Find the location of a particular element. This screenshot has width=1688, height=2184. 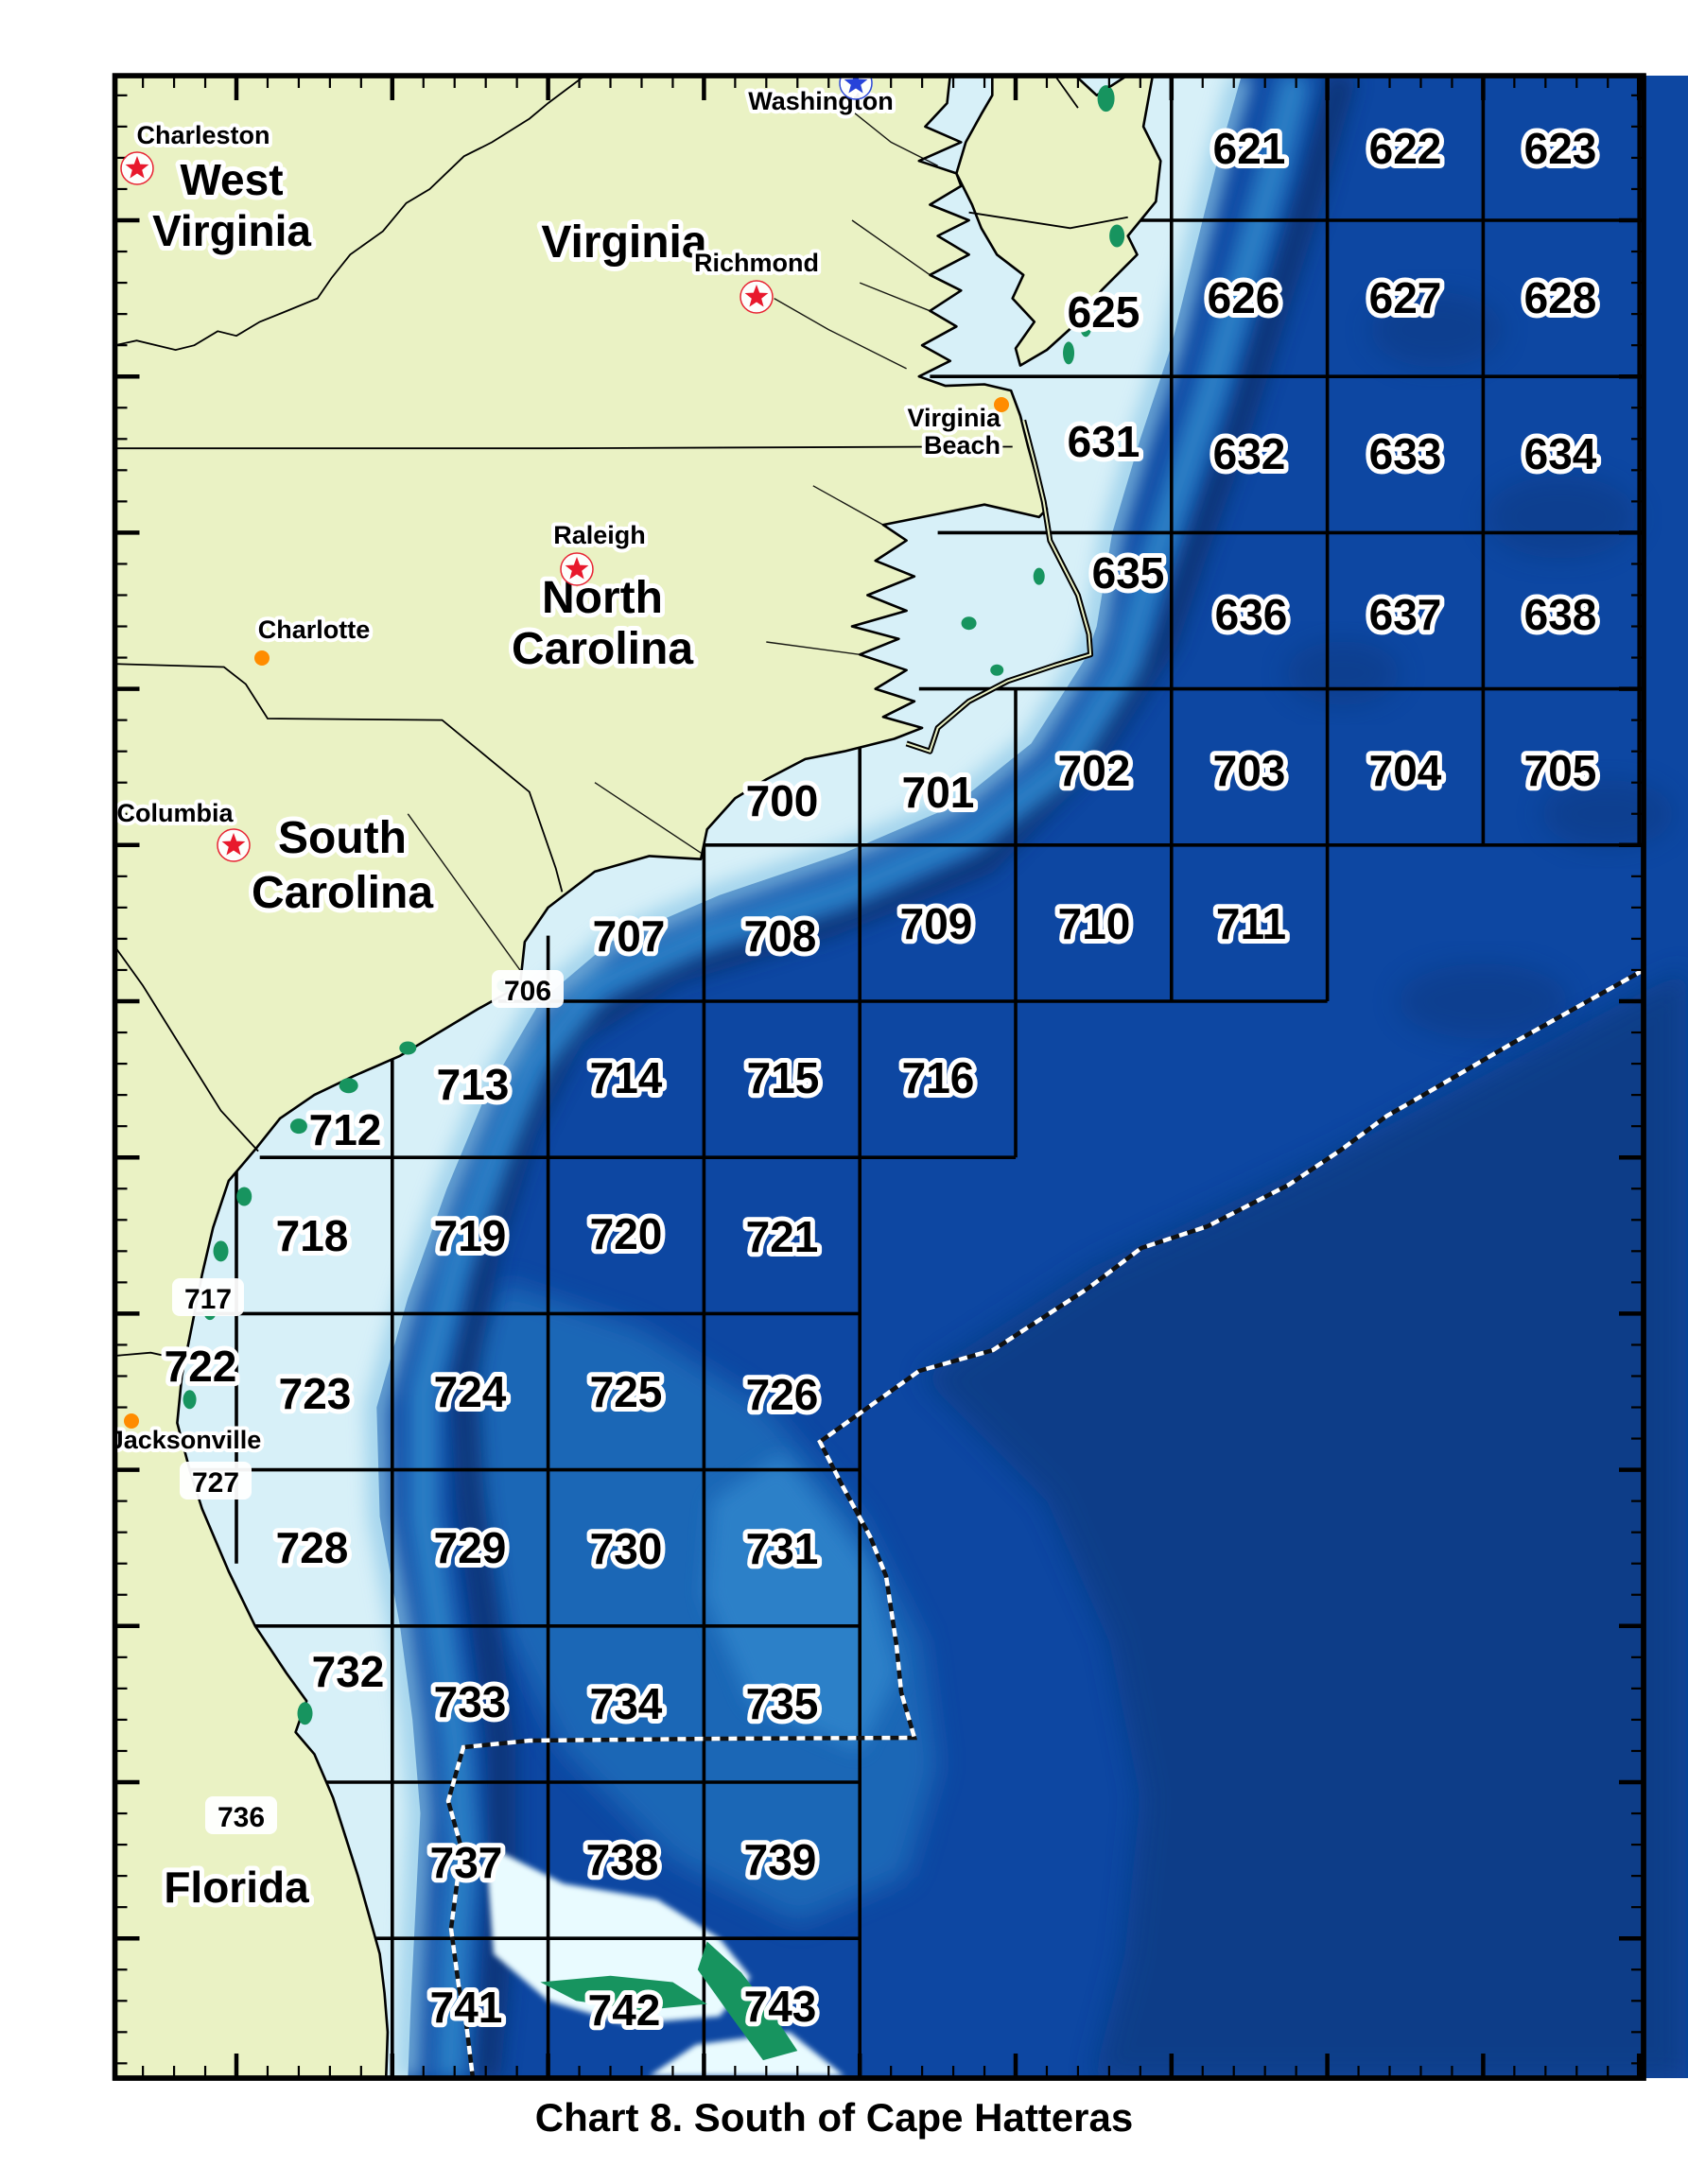

state-label-west: West is located at coordinates (231, 179).